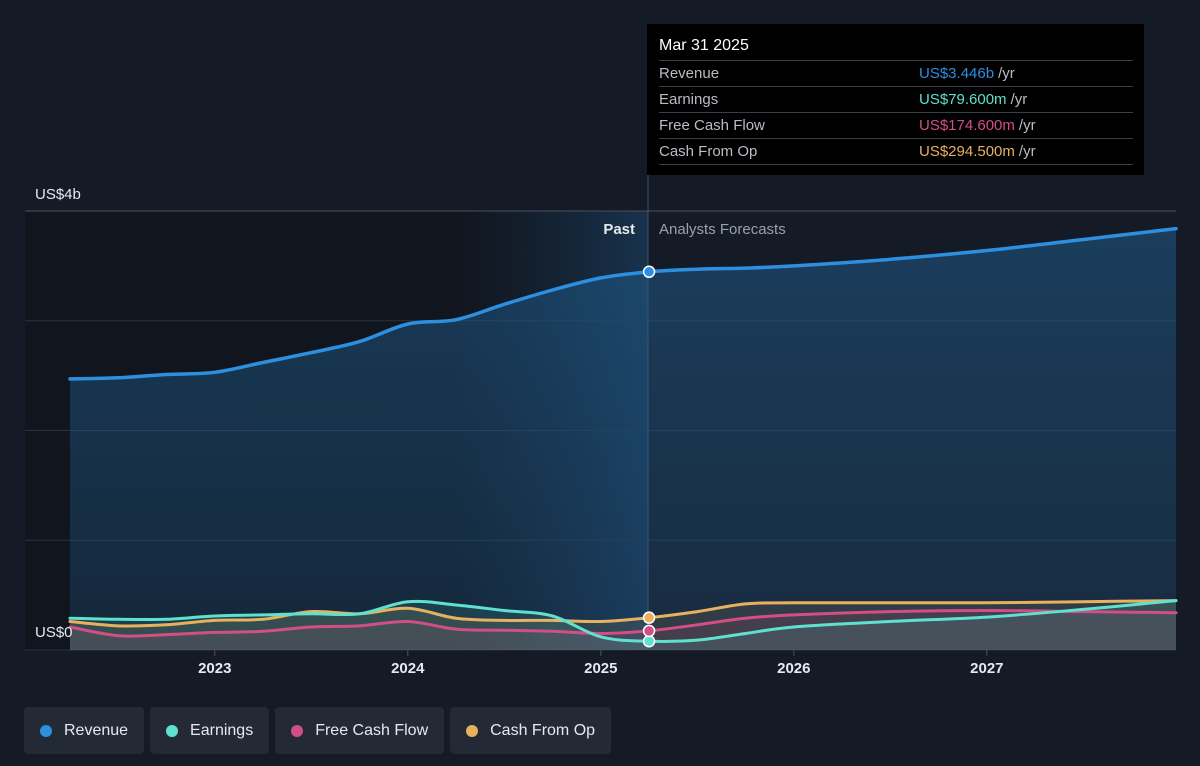 This screenshot has width=1200, height=766. I want to click on y-axis-bottom-label: US$0, so click(54, 632).